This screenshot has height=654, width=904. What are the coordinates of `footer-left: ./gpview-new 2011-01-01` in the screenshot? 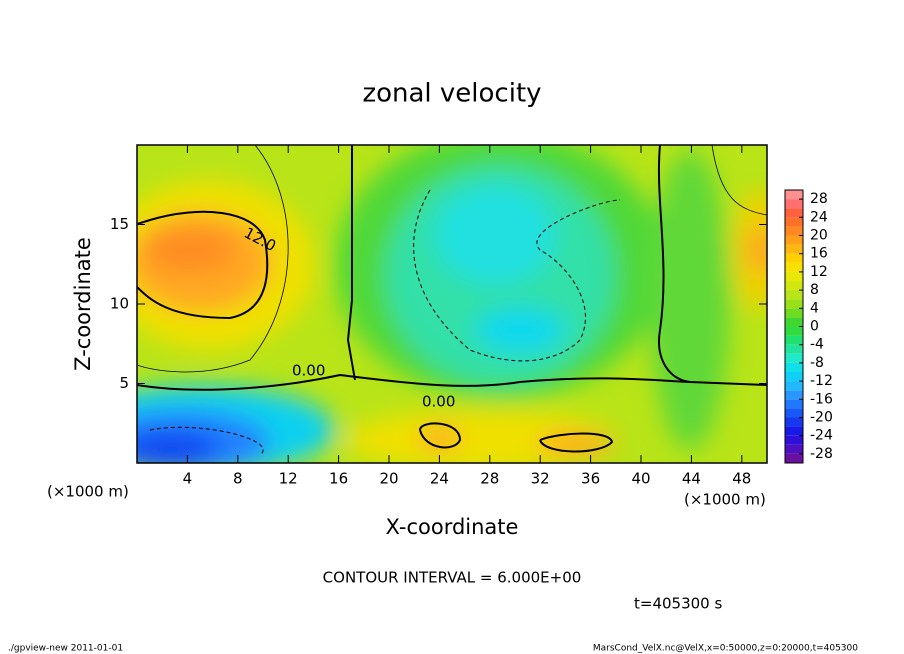 It's located at (65, 649).